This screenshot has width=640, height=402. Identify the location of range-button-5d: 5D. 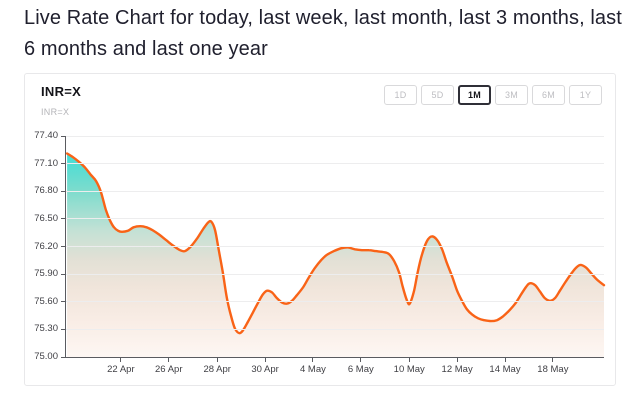
(437, 95).